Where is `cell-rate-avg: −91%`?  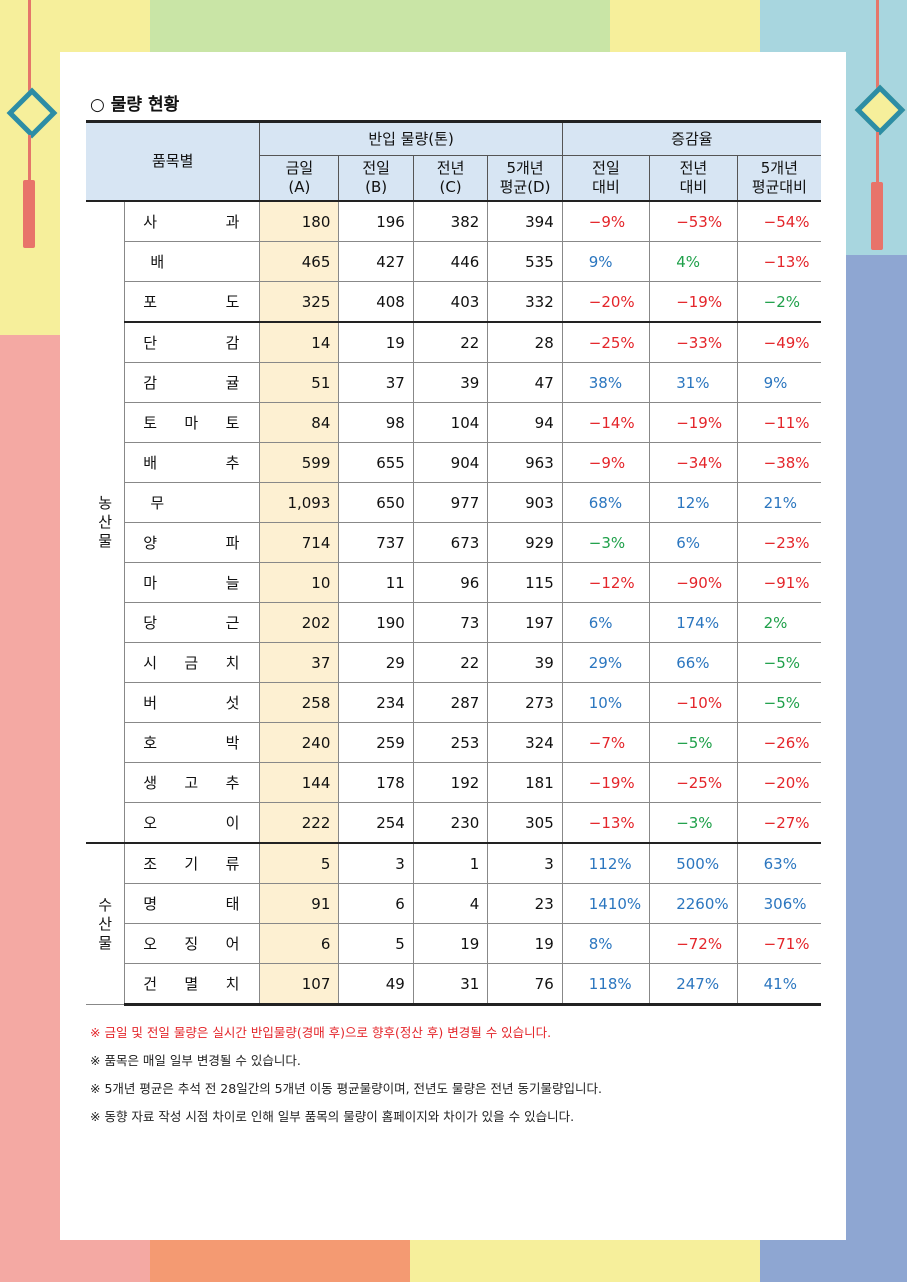
cell-rate-avg: −91% is located at coordinates (778, 582).